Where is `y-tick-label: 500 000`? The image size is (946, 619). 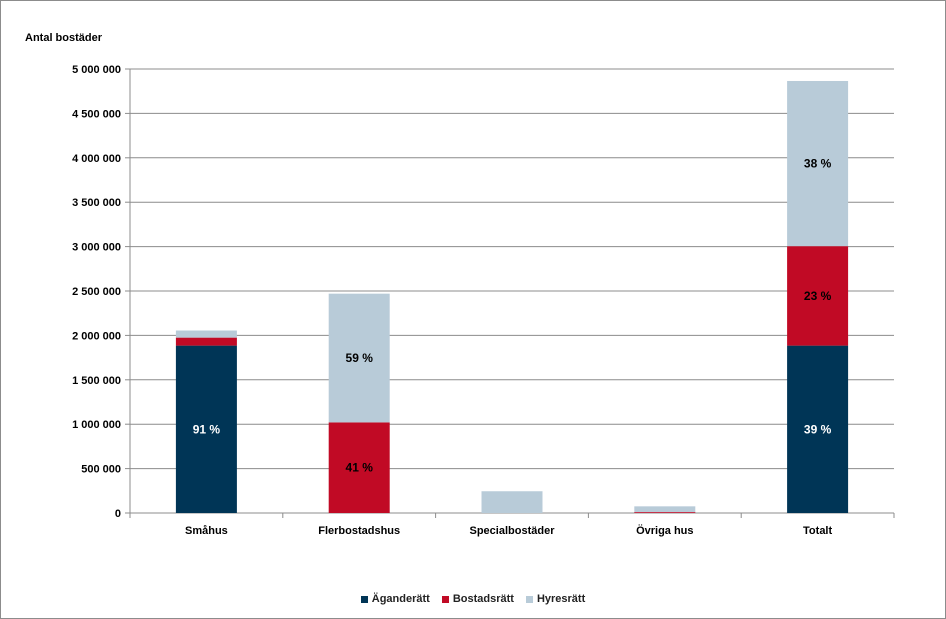 y-tick-label: 500 000 is located at coordinates (101, 470).